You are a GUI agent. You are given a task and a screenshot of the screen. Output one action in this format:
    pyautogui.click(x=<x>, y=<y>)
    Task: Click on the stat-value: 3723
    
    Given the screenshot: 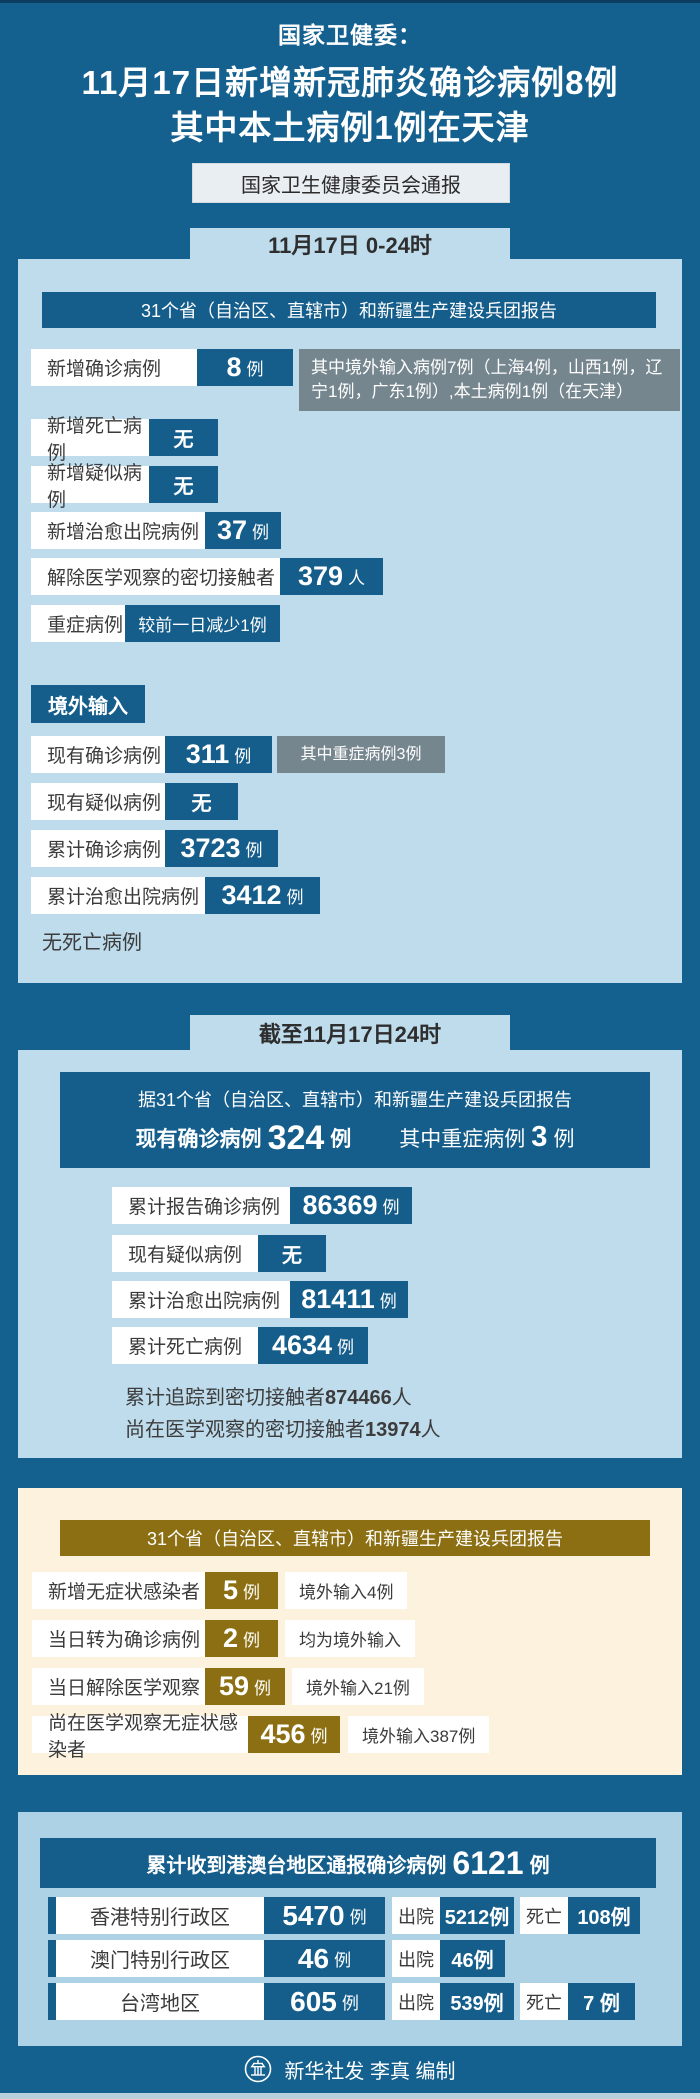 What is the action you would take?
    pyautogui.click(x=210, y=848)
    